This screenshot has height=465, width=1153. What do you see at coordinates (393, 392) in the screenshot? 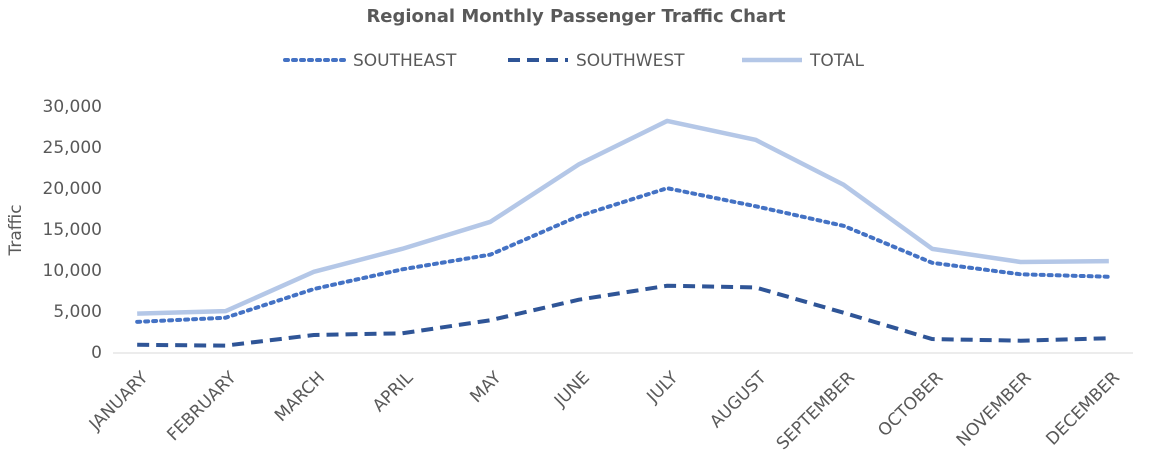
I see `x-tick-label: APRIL` at bounding box center [393, 392].